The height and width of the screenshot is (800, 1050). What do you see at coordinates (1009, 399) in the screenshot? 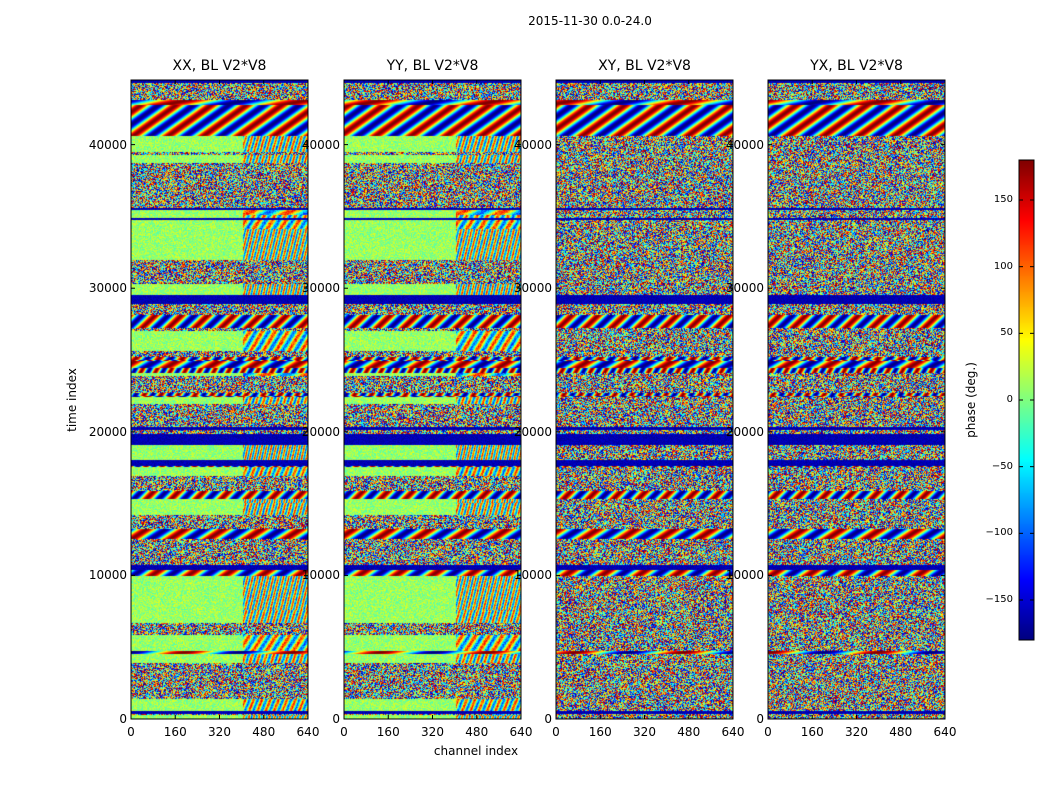
I see `colorbar-tick-label: 0` at bounding box center [1009, 399].